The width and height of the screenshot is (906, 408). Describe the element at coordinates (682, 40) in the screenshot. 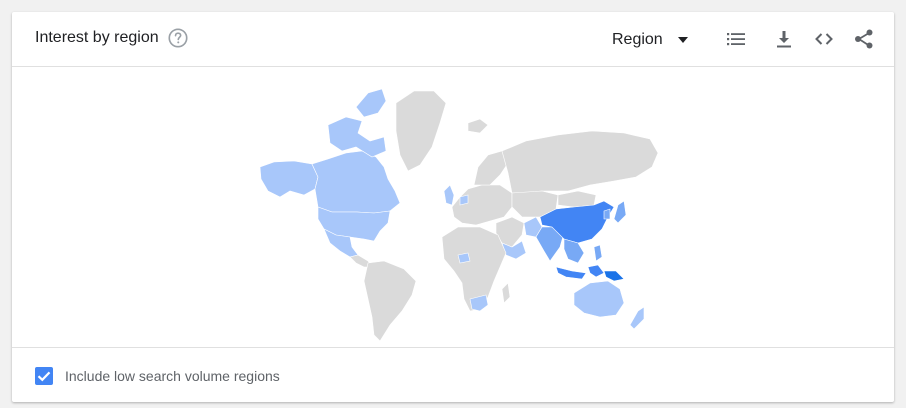

I see `dropdown-arrow-icon` at that location.